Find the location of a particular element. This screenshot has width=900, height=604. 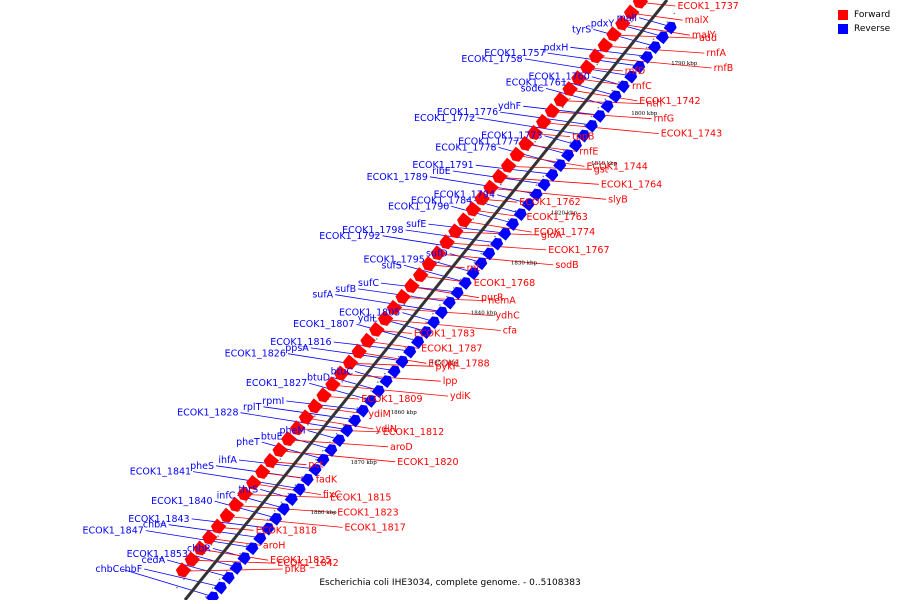

gene-label: pfkB is located at coordinates (295, 569).